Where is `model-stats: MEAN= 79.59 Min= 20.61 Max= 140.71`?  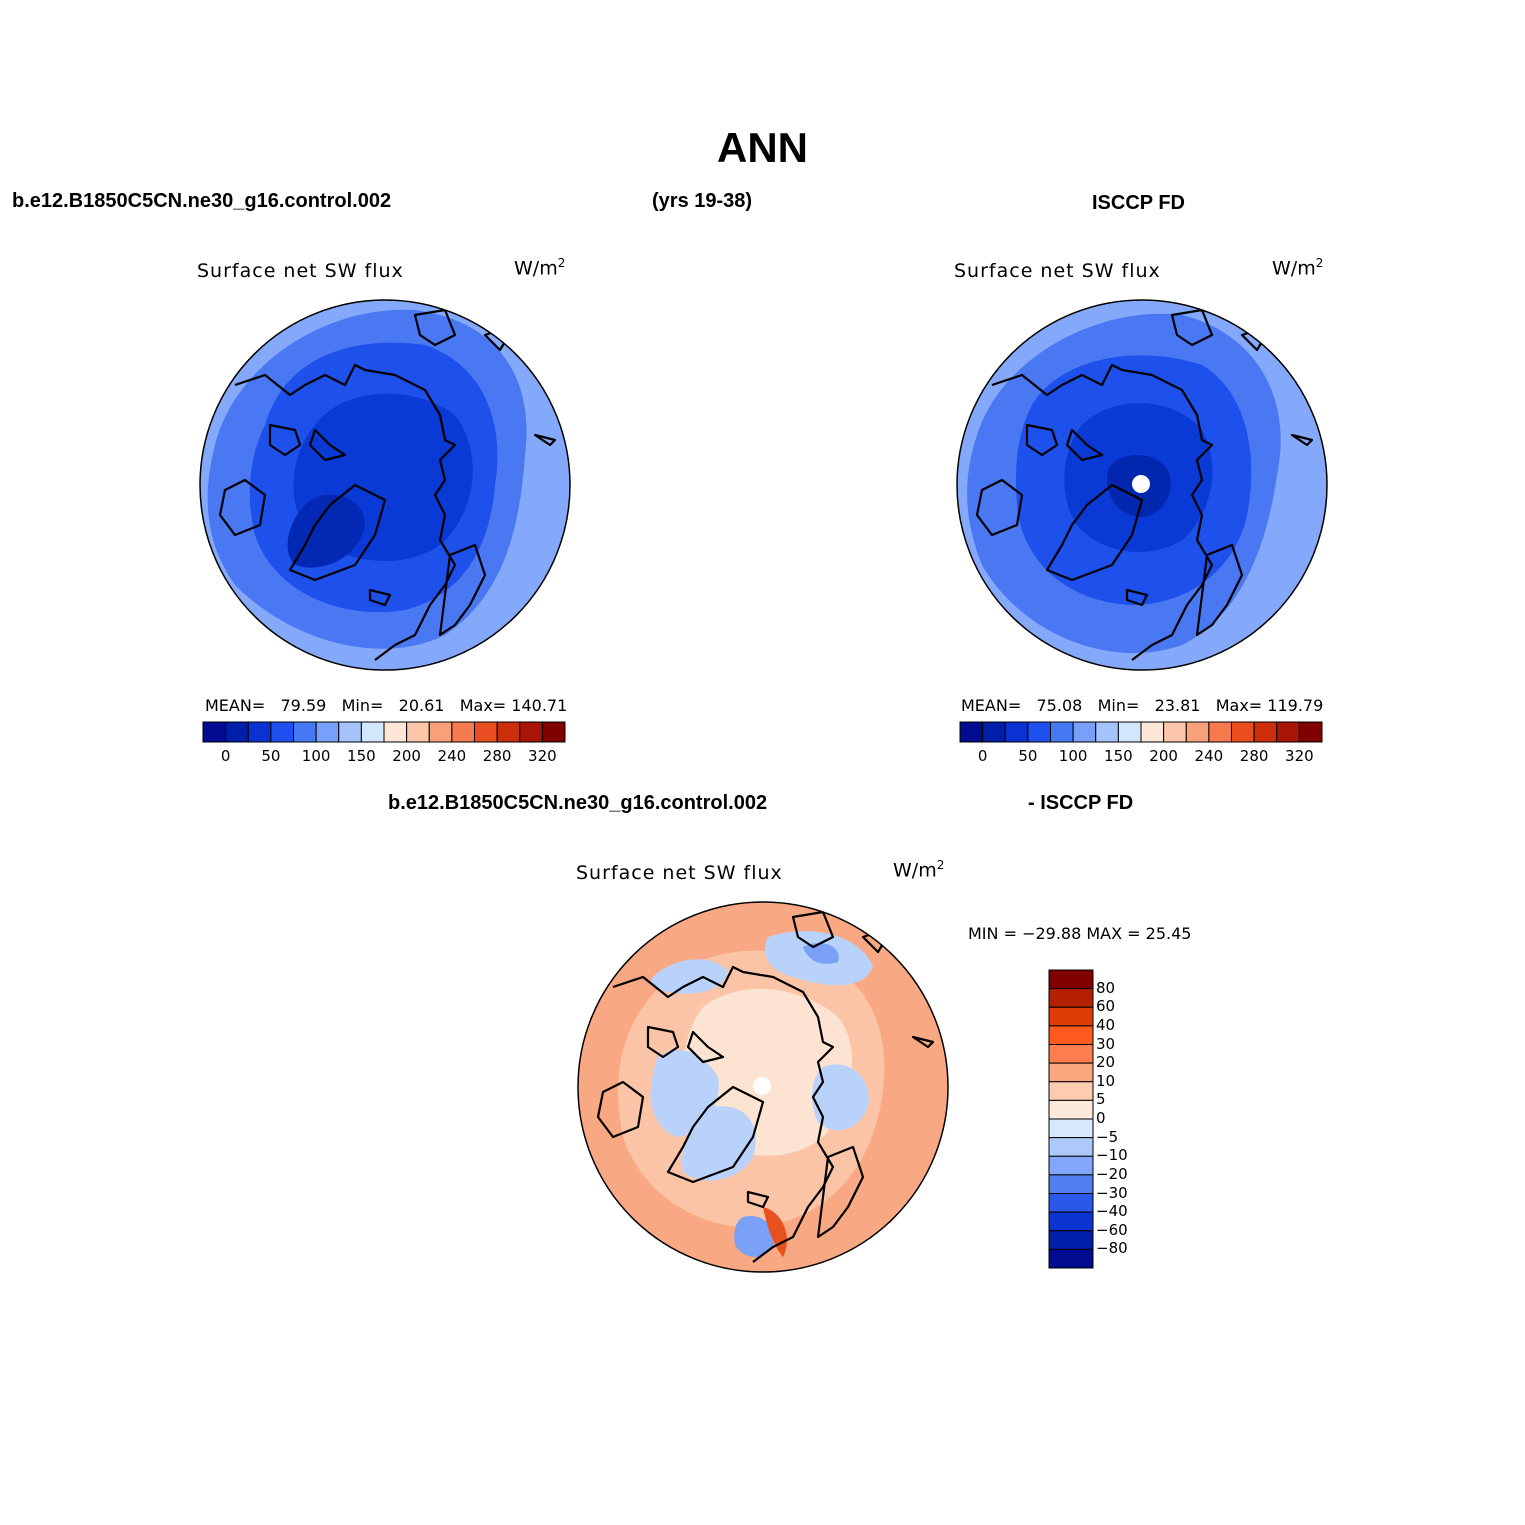 model-stats: MEAN= 79.59 Min= 20.61 Max= 140.71 is located at coordinates (386, 705).